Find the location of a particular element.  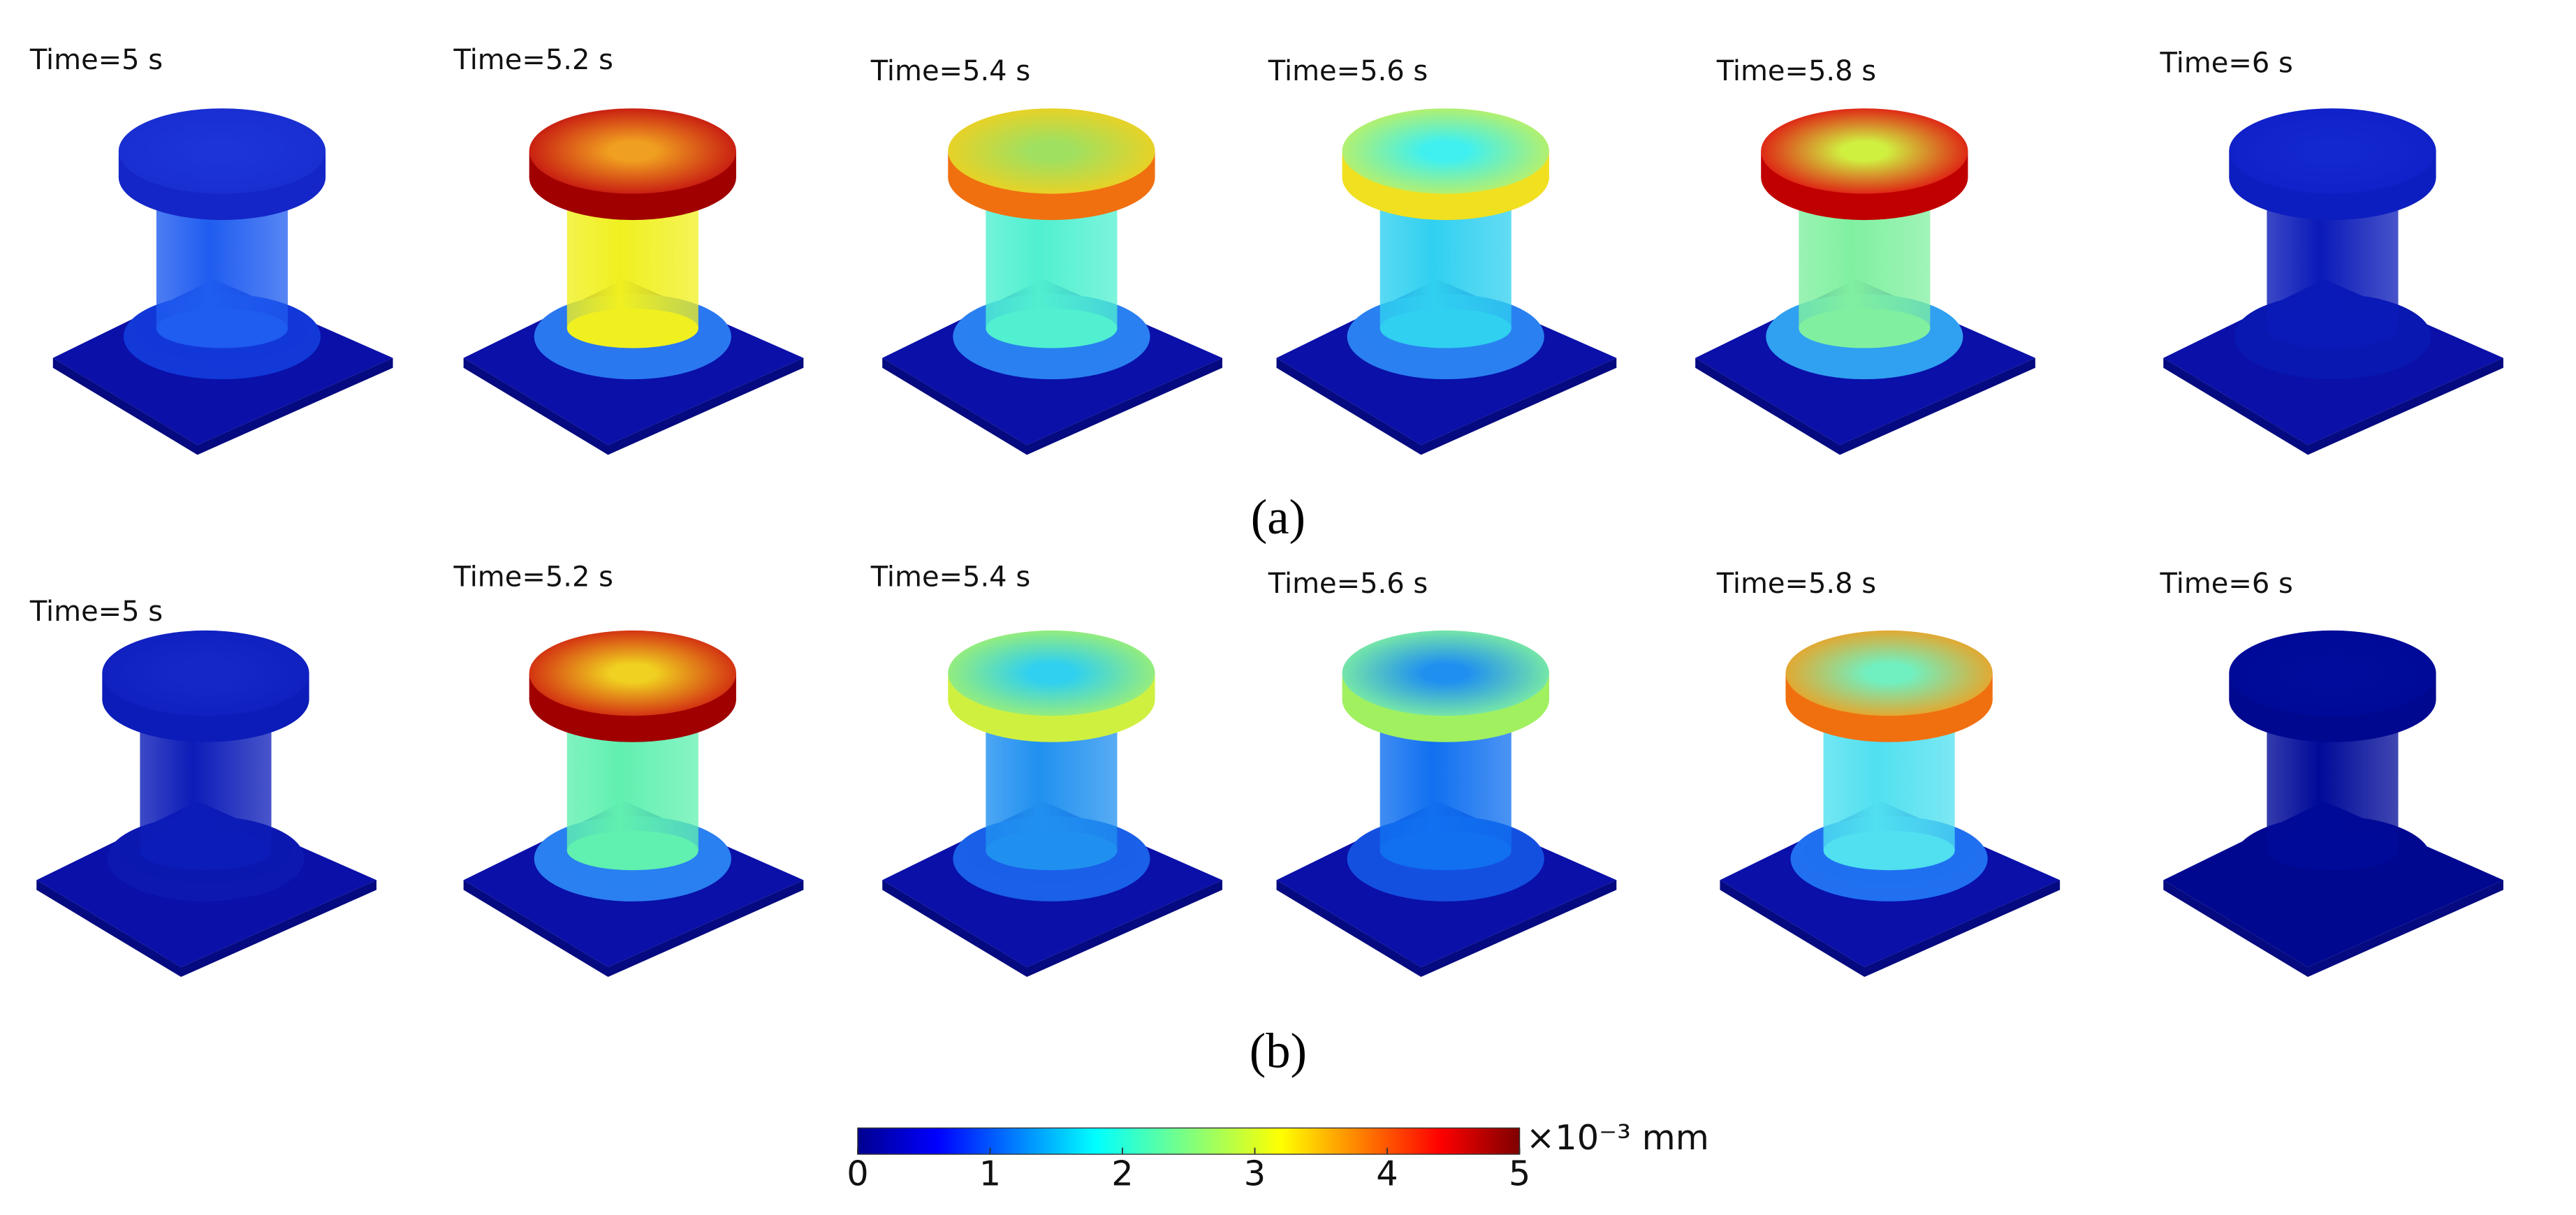

colorbar-tick-label: 2 is located at coordinates (1122, 1174).